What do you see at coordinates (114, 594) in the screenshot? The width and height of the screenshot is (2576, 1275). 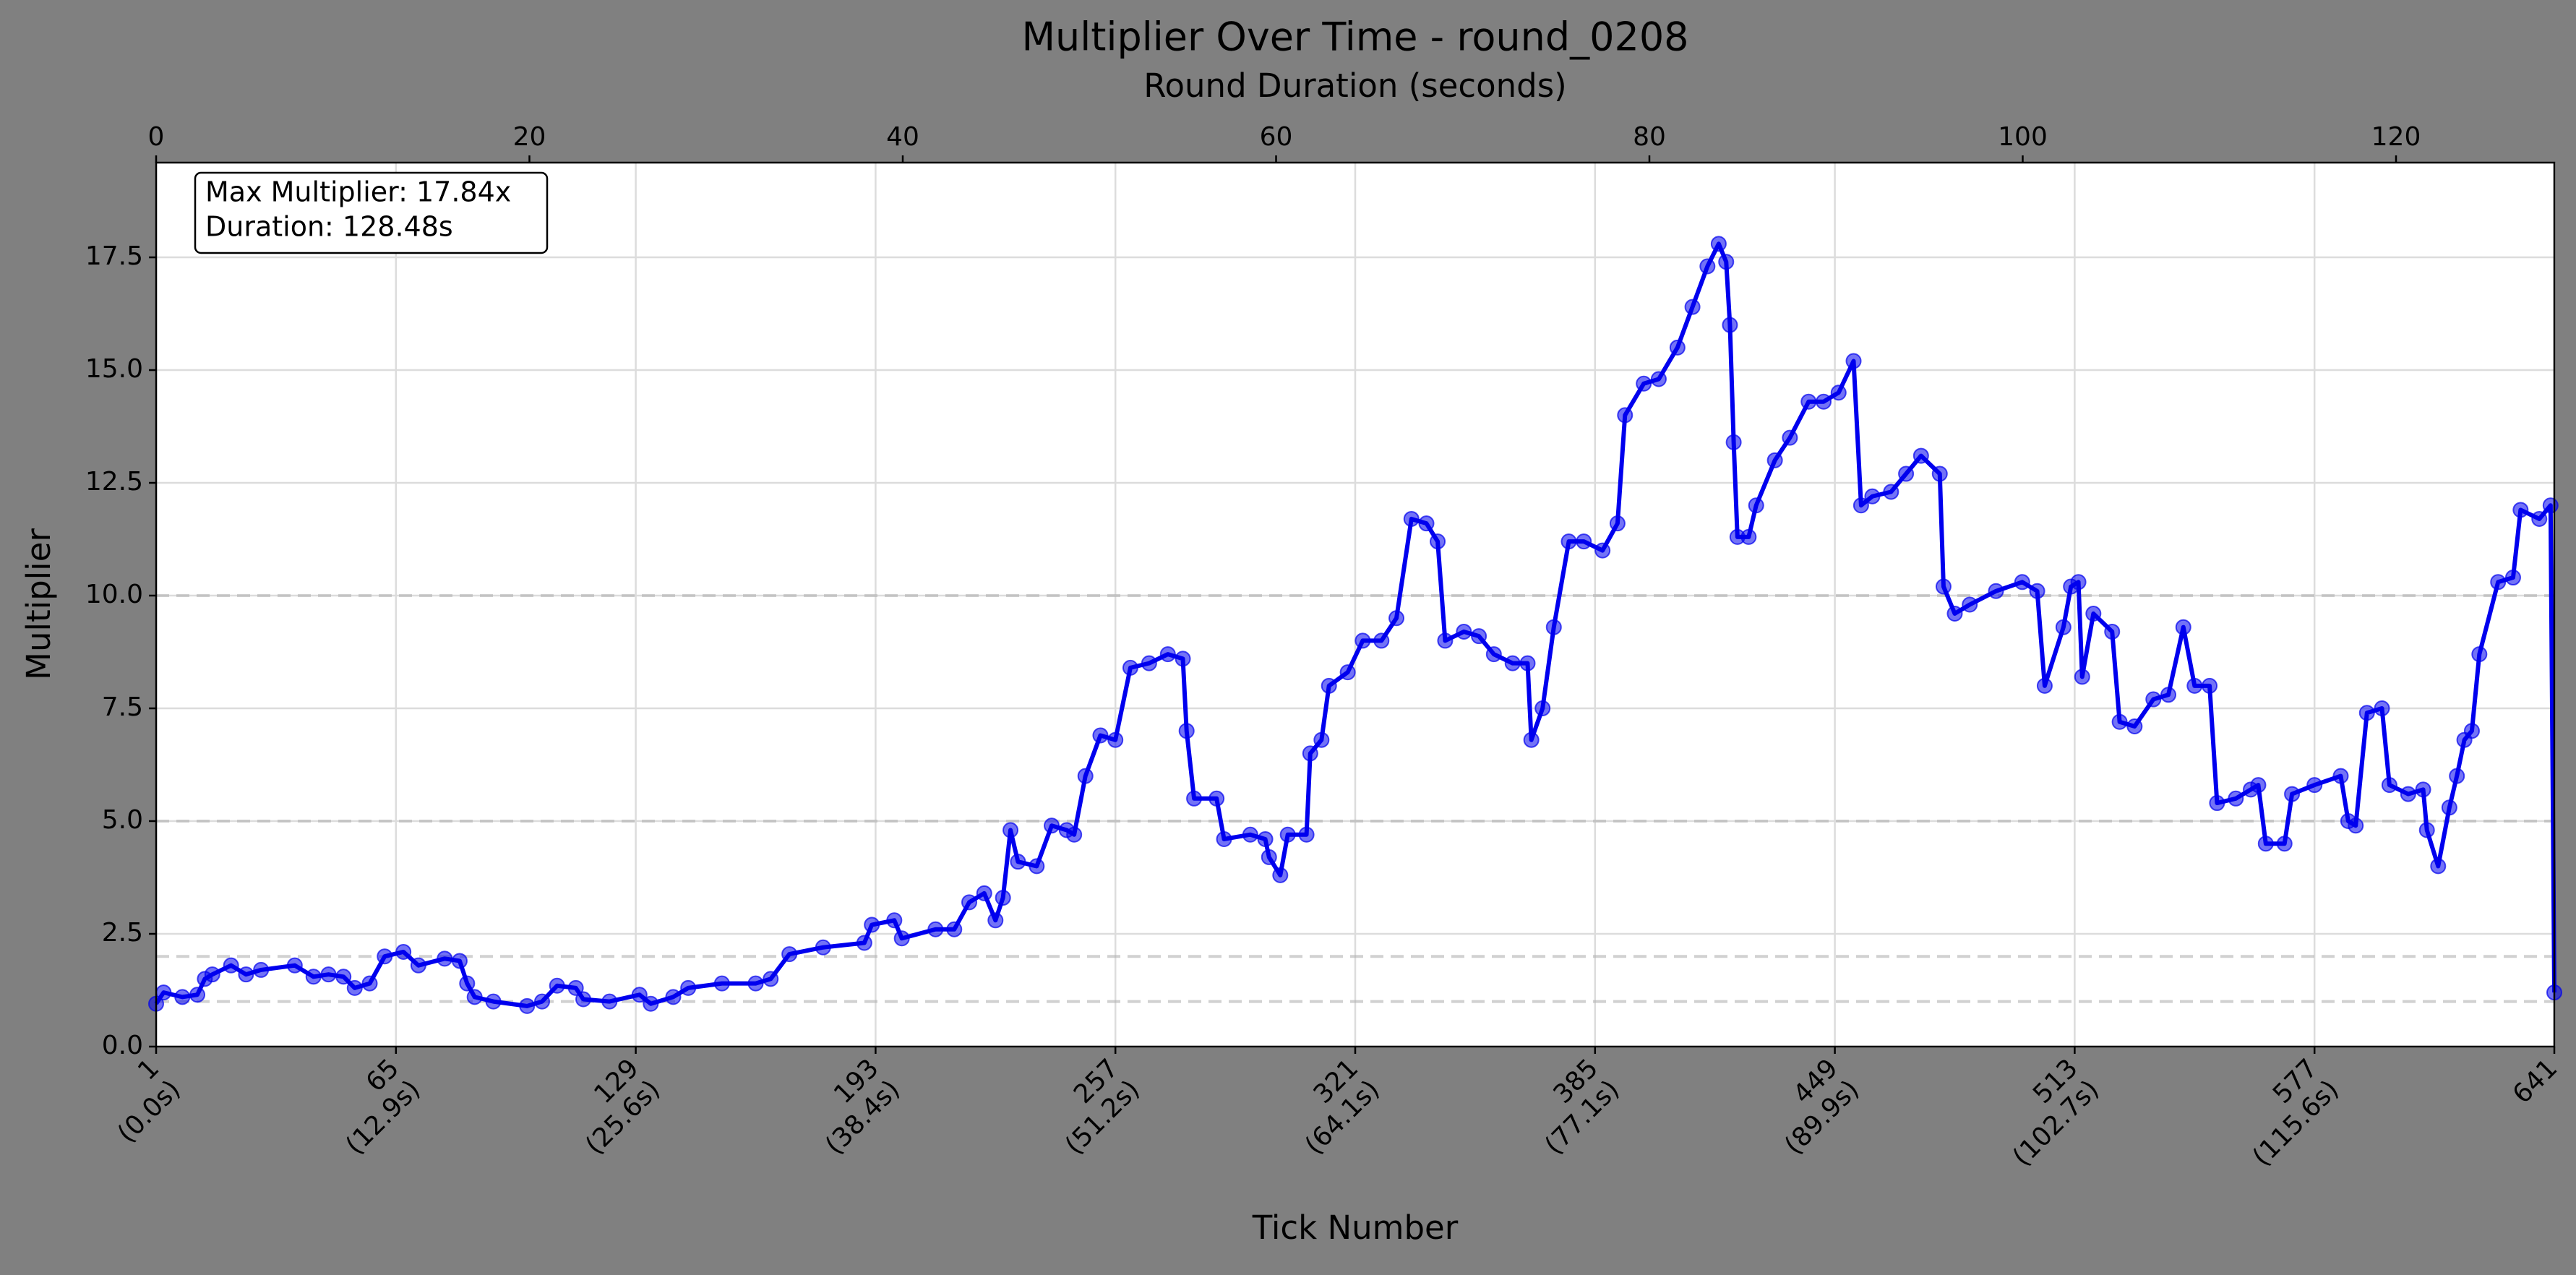 I see `y-tick-label: 10.0` at bounding box center [114, 594].